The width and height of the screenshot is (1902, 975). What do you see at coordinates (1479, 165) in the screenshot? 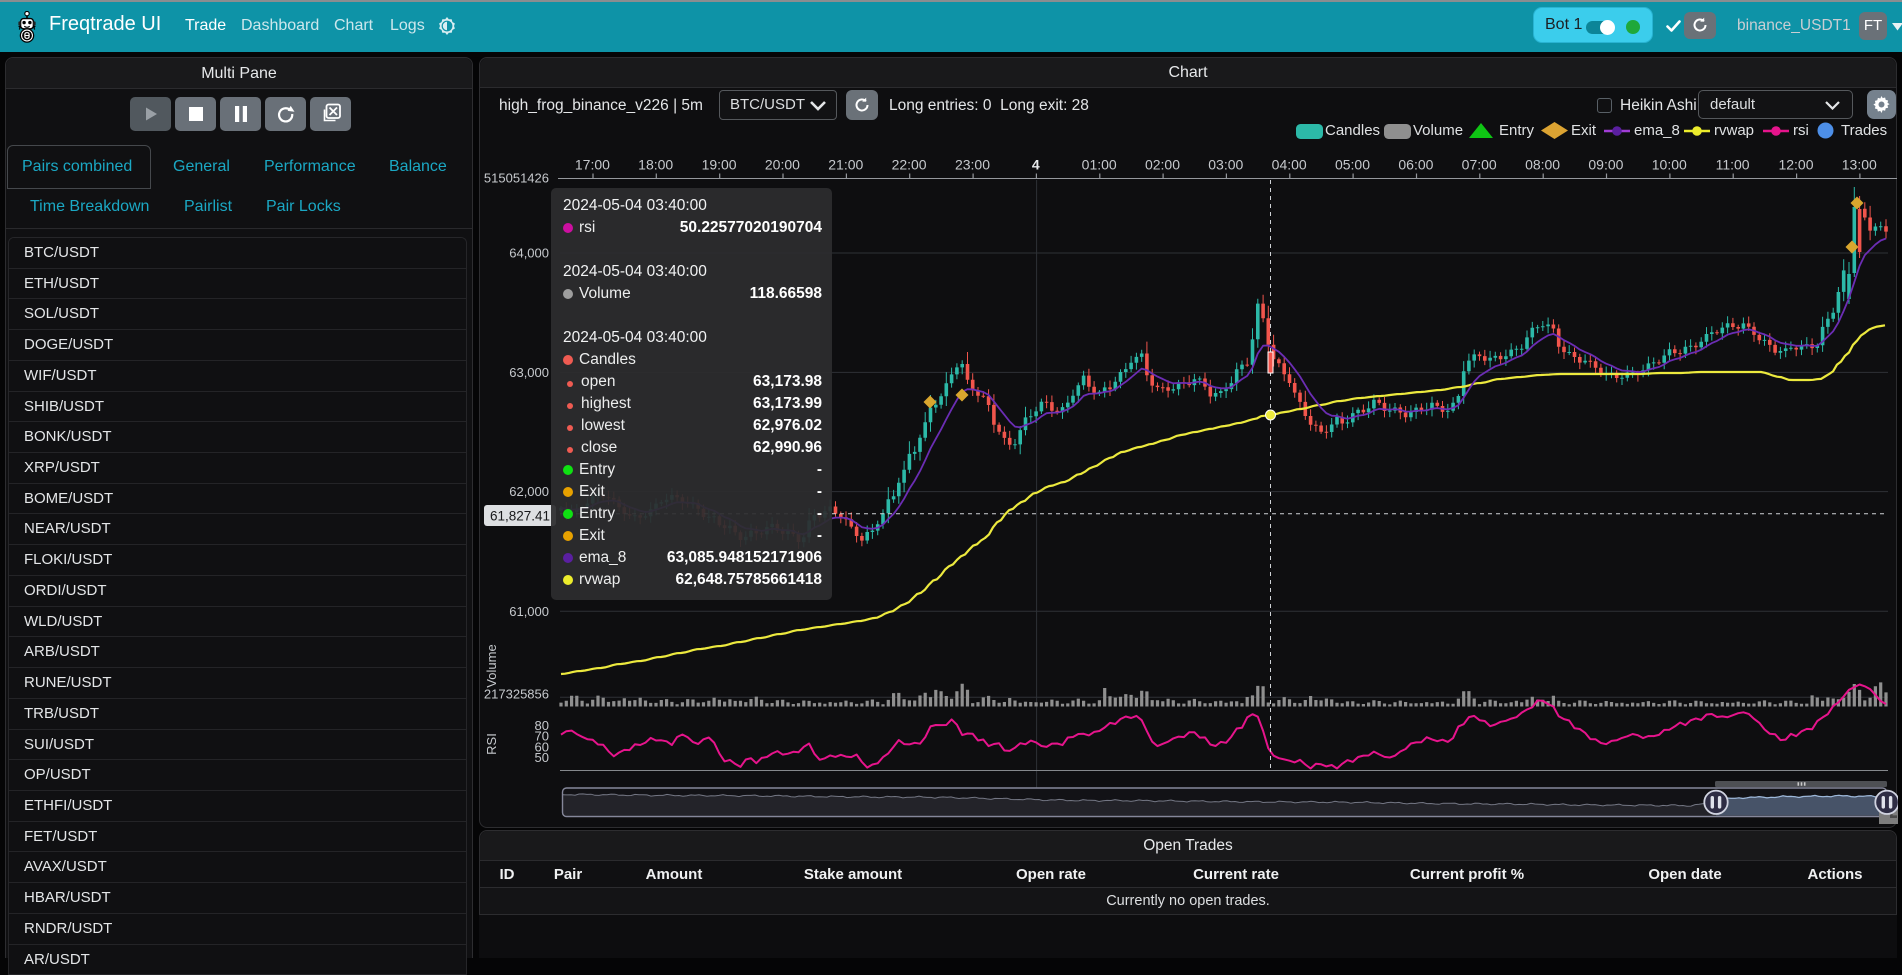
I see `svg-text: 07:00` at bounding box center [1479, 165].